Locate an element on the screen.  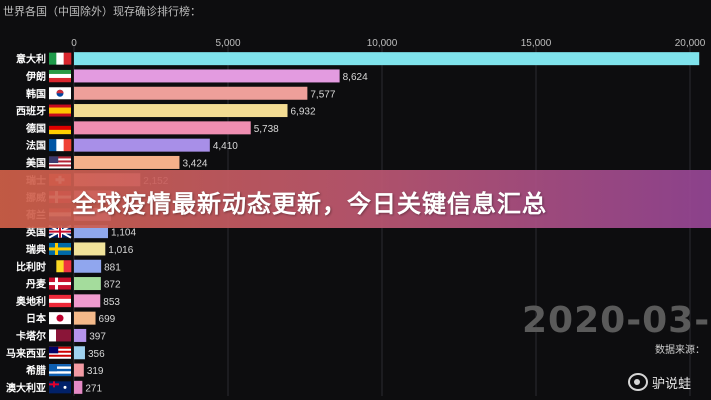
bar-row-10: 英国 1,104 is located at coordinates (80, 231).